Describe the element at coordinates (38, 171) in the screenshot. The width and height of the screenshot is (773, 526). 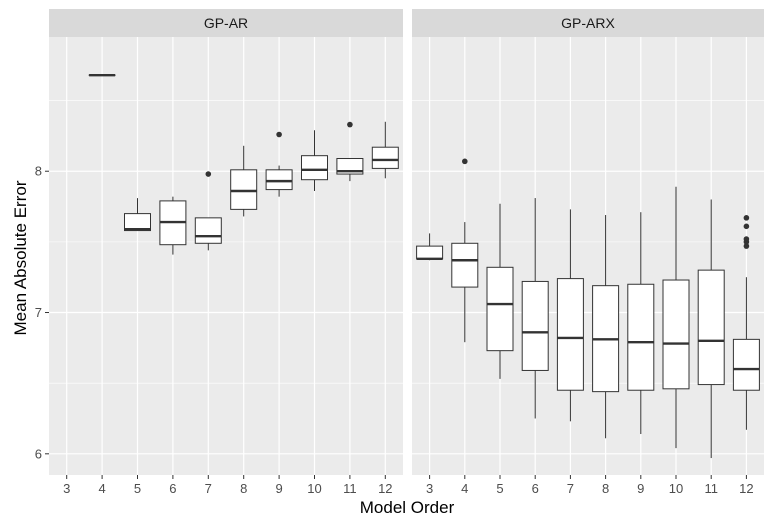
I see `y-tick-label: 8` at that location.